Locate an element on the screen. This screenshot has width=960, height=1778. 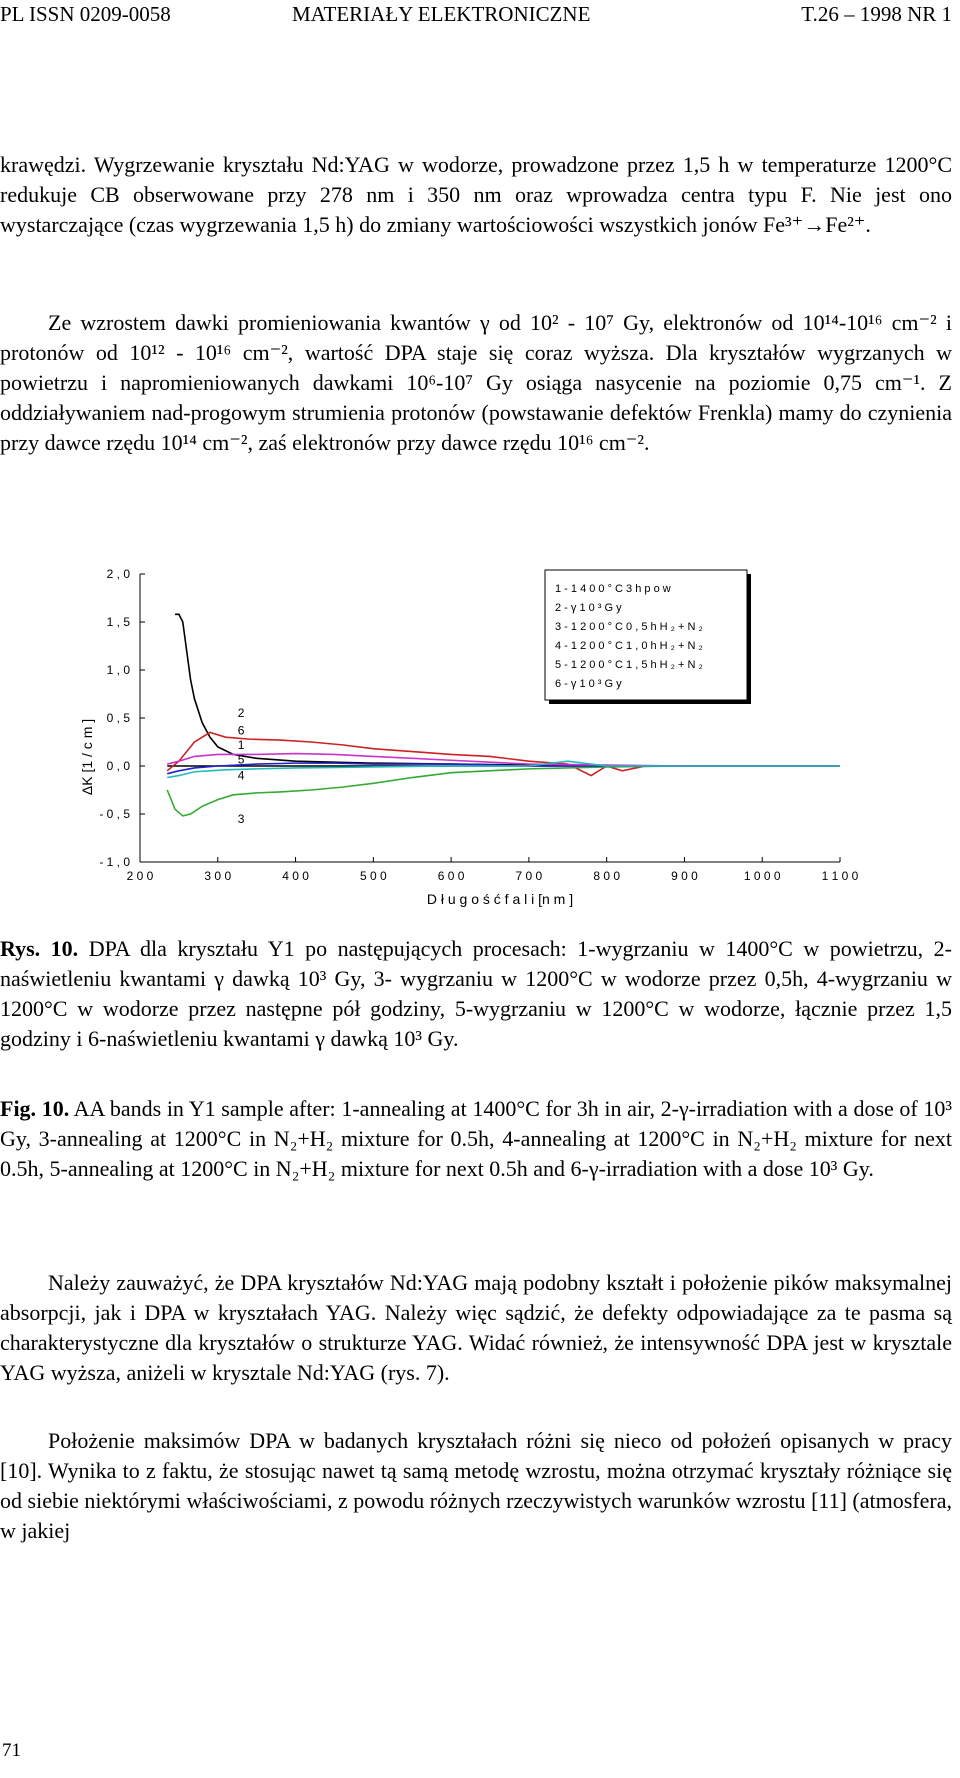
curve-label: 2 is located at coordinates (241, 713).